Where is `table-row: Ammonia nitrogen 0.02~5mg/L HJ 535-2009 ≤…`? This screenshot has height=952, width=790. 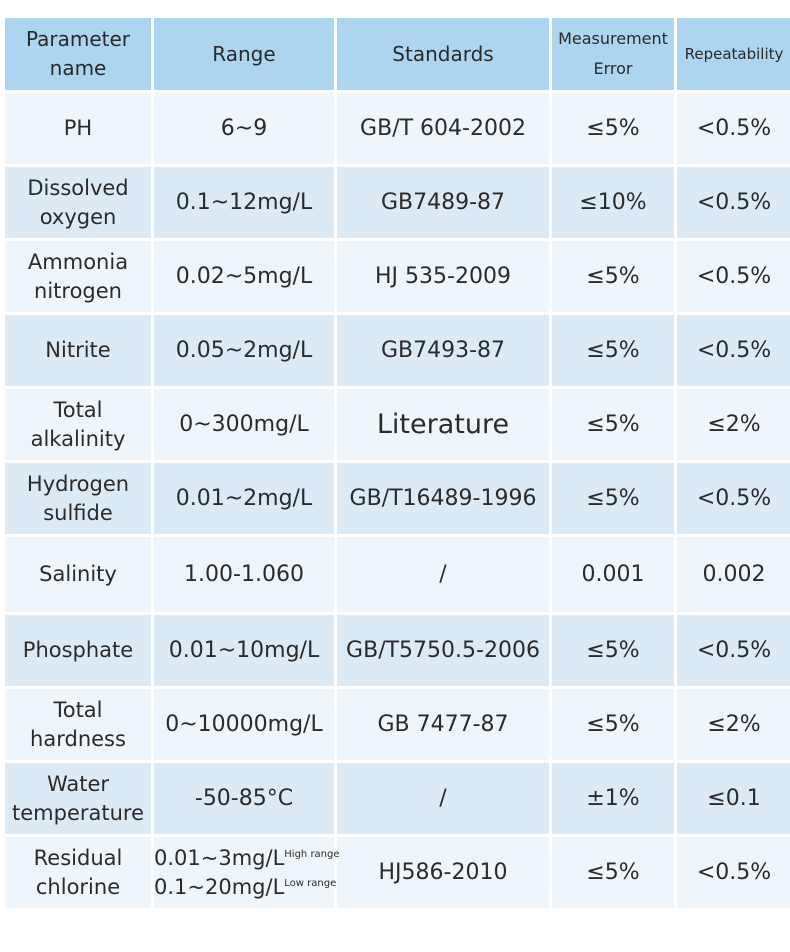 table-row: Ammonia nitrogen 0.02~5mg/L HJ 535-2009 ≤… is located at coordinates (397, 276).